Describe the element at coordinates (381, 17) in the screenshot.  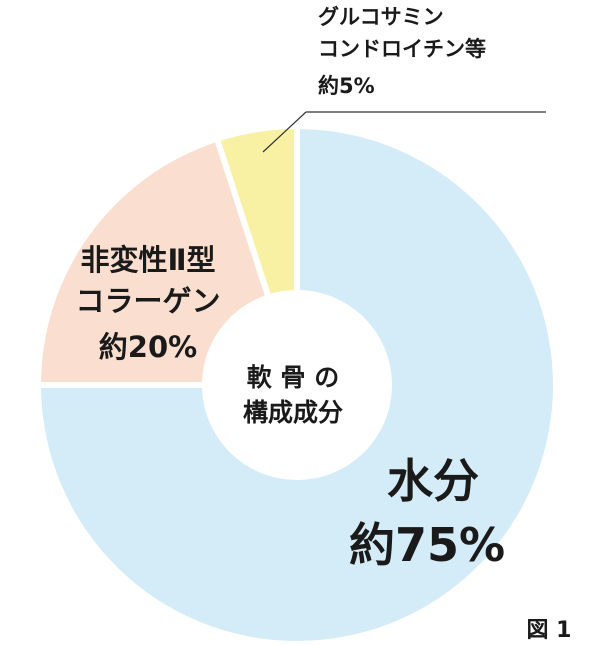
I see `slice-label-glucosamine-line-1: グルコサミン` at that location.